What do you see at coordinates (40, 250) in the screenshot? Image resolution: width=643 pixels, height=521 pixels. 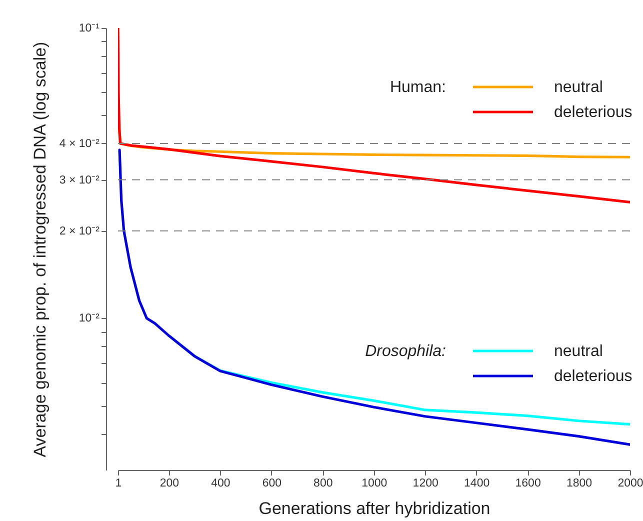 I see `y-axis-title: Average genomic prop. of introgressed DNA (log scale)` at bounding box center [40, 250].